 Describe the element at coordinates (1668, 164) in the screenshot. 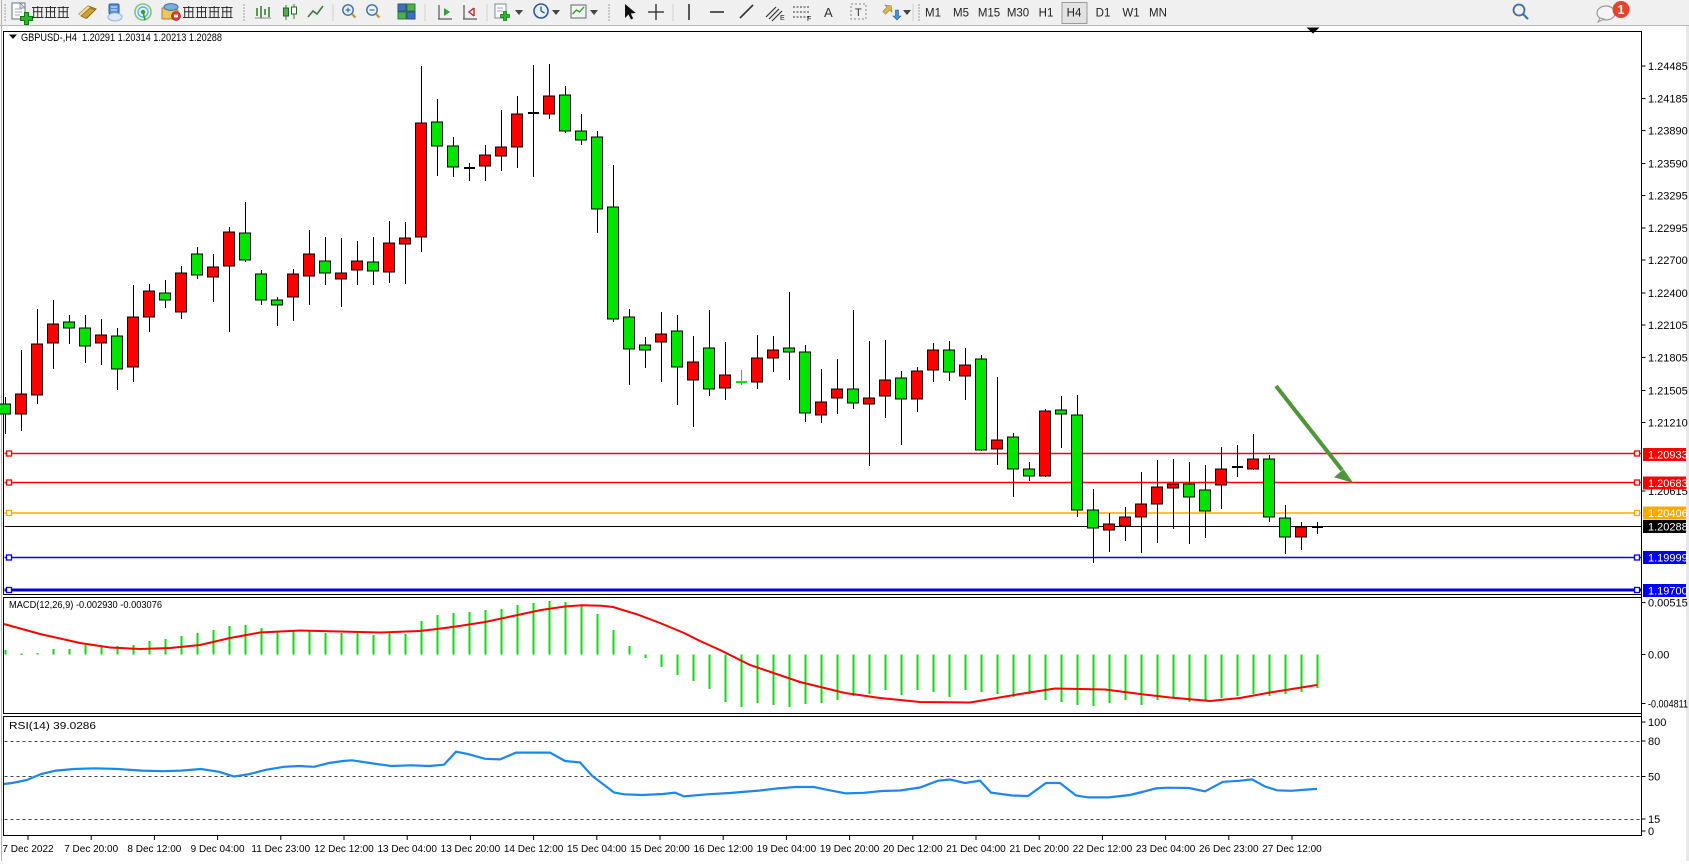

I see `svg-text: 1.23590` at that location.